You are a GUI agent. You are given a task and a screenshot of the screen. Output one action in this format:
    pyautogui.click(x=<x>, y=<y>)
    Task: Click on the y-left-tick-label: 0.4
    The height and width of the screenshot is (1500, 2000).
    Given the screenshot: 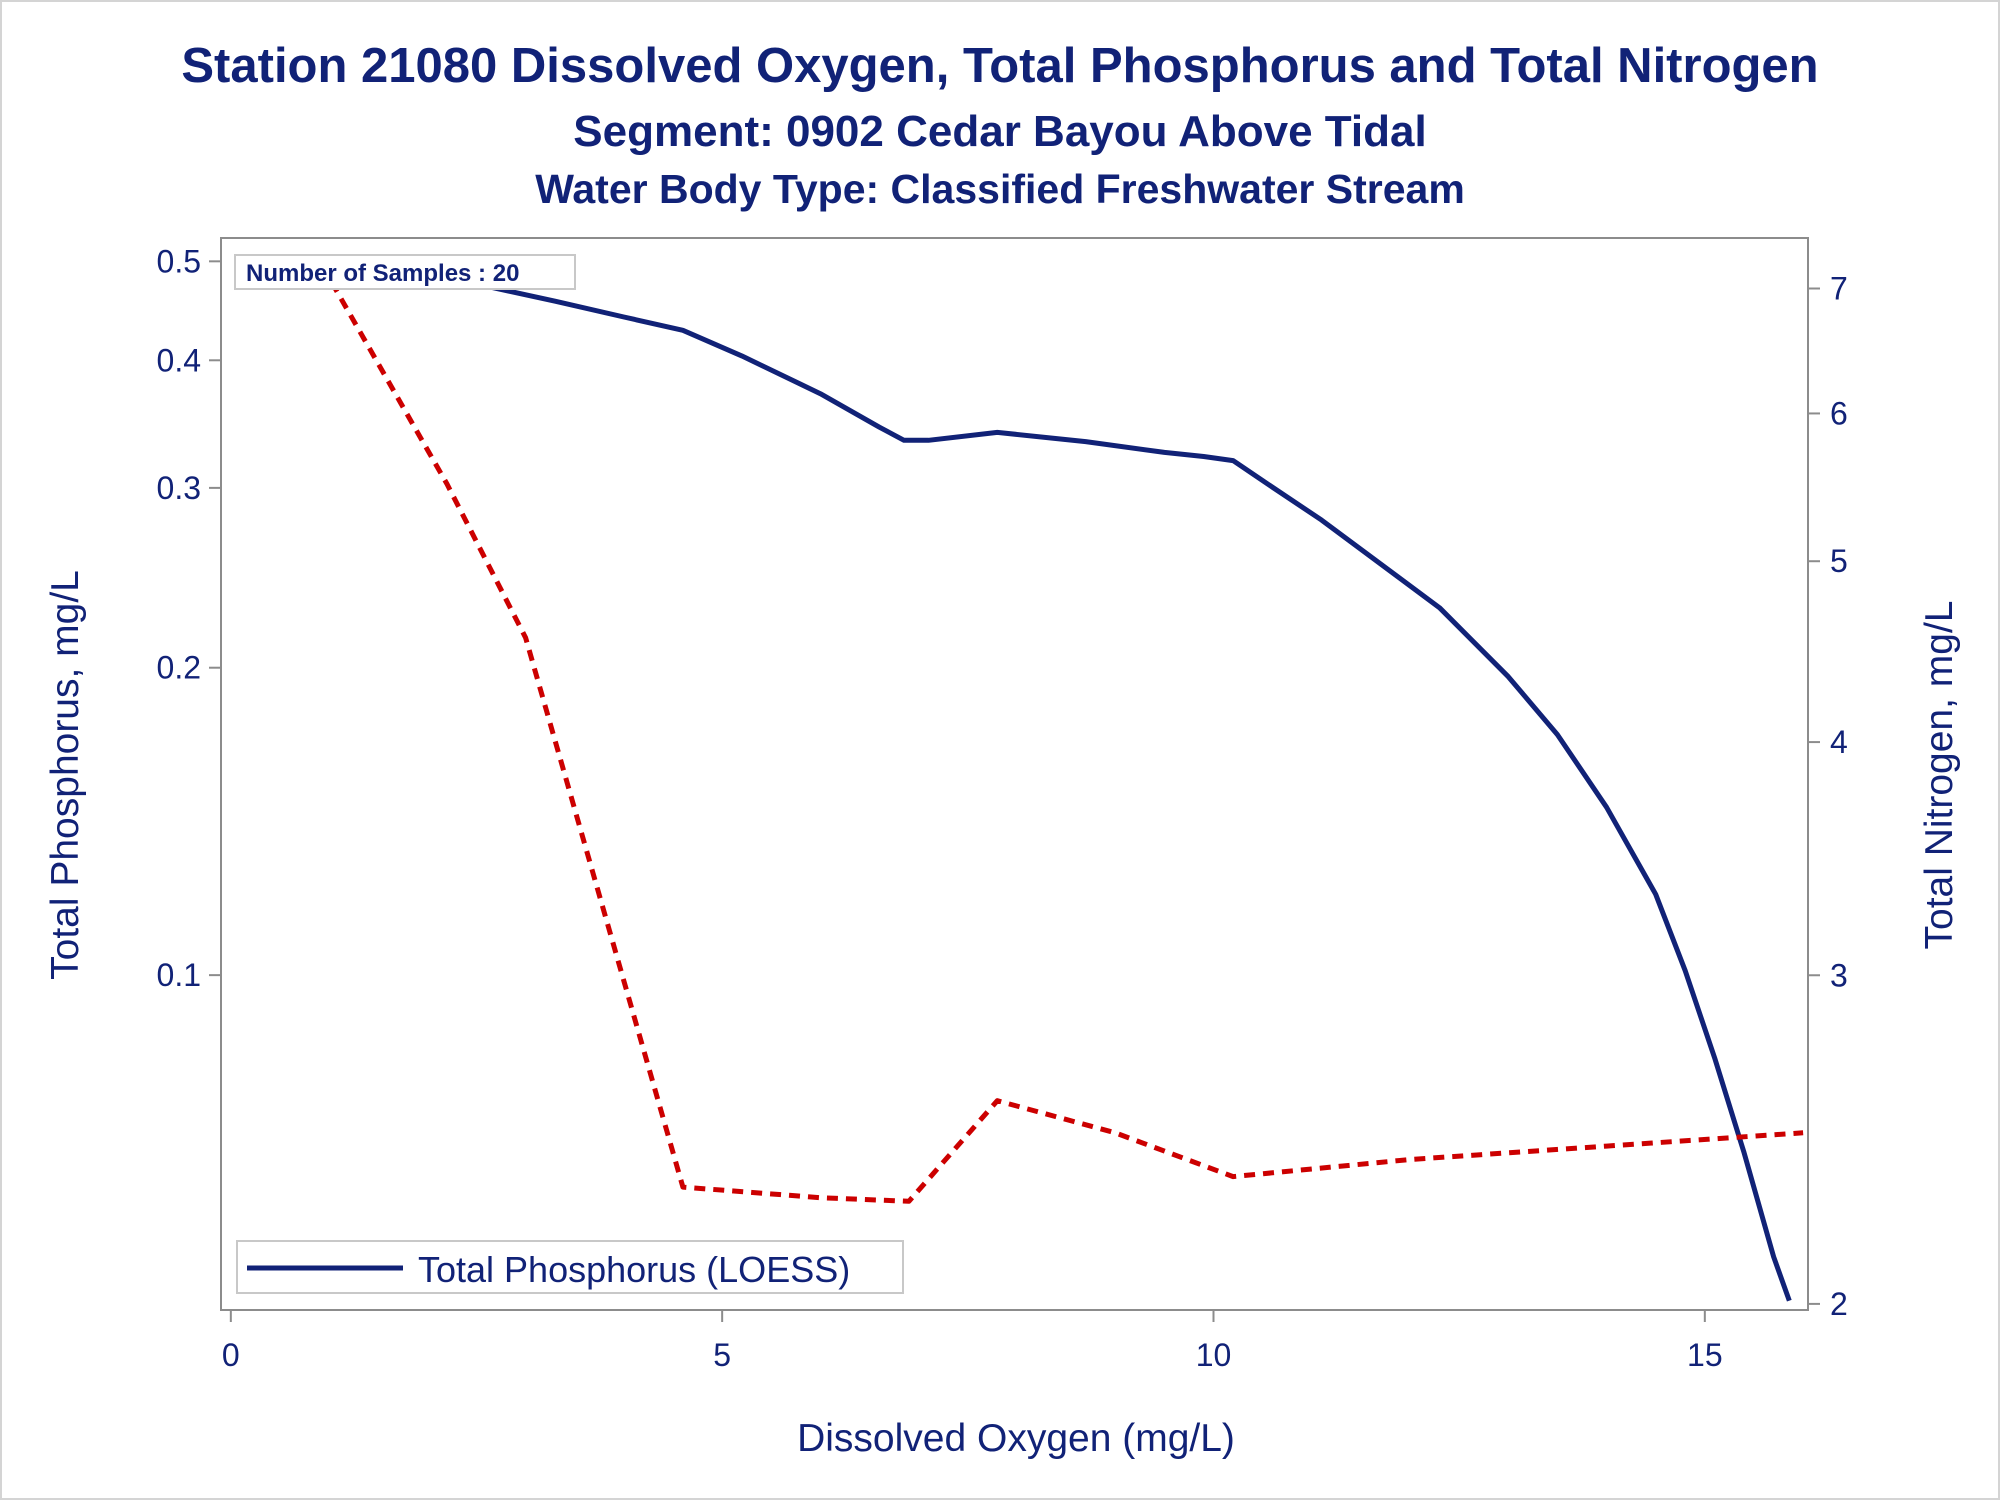 What is the action you would take?
    pyautogui.click(x=179, y=360)
    